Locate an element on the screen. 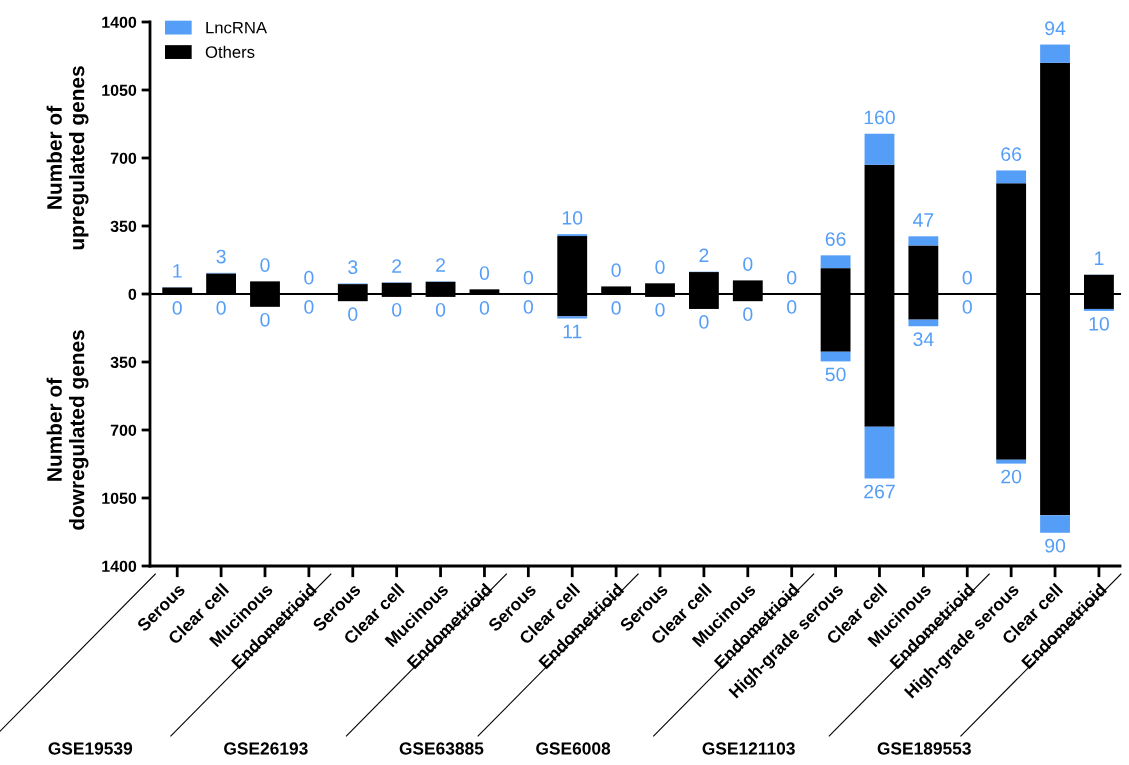  data-label: 11 is located at coordinates (572, 331).